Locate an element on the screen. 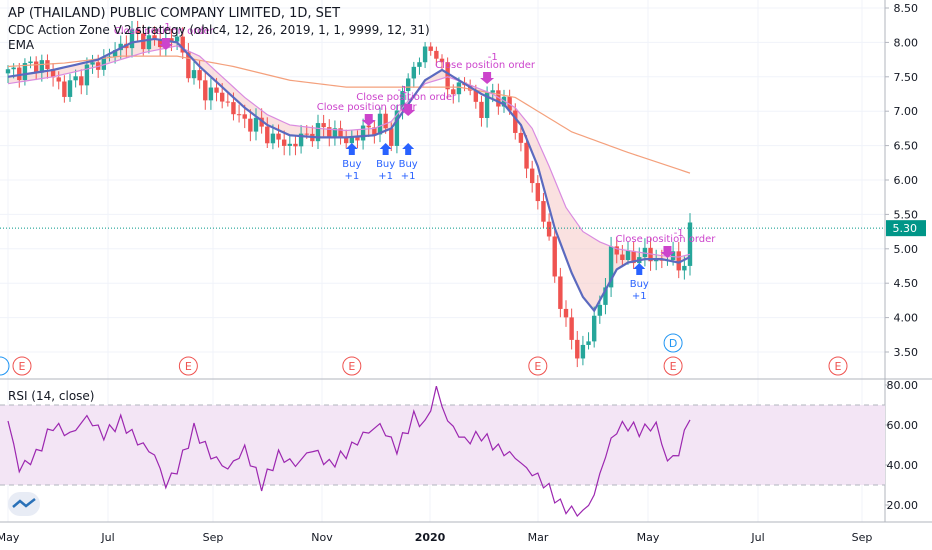  time-axis: May Jul Sep Nov 2020 Mar May Jul Sep is located at coordinates (436, 537).